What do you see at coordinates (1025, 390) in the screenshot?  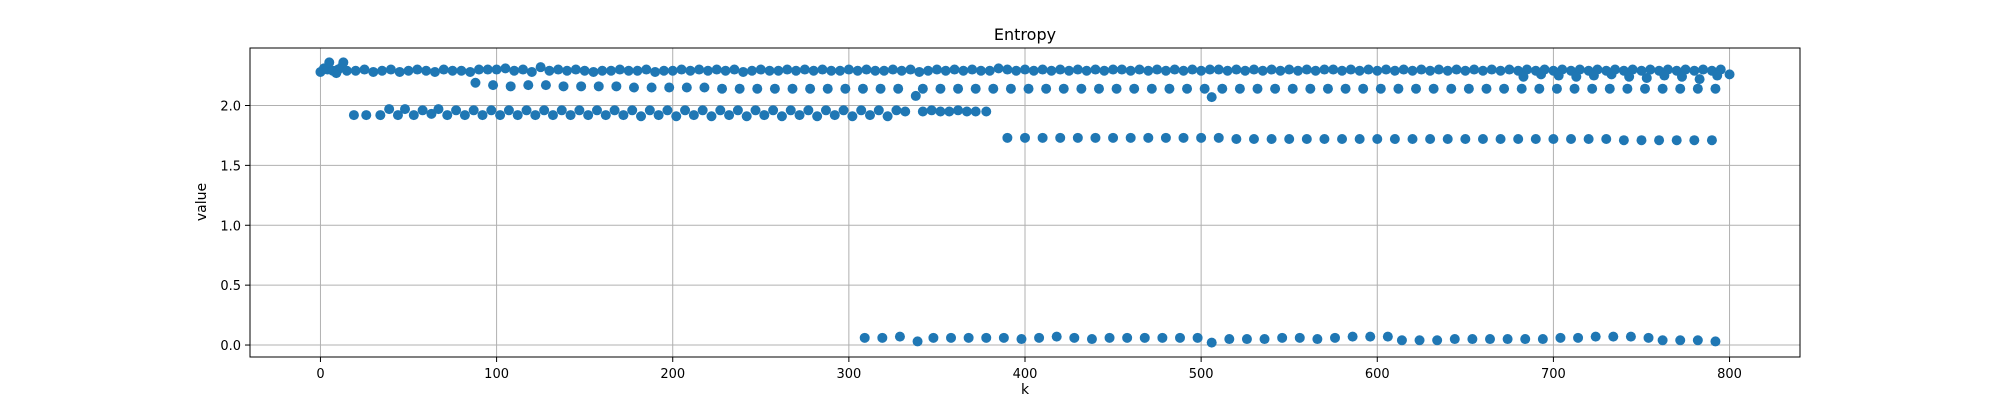 I see `x-axis-label: k` at bounding box center [1025, 390].